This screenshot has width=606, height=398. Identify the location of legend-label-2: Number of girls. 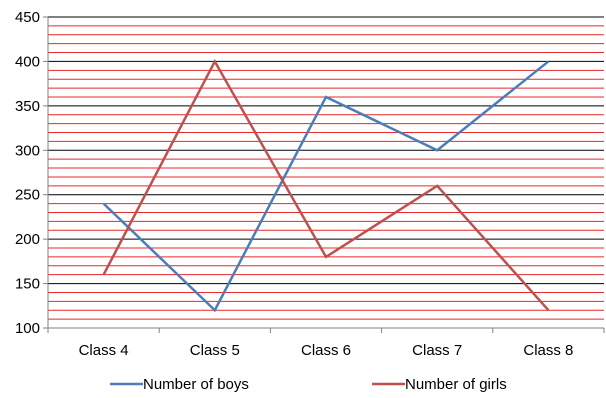
(456, 384).